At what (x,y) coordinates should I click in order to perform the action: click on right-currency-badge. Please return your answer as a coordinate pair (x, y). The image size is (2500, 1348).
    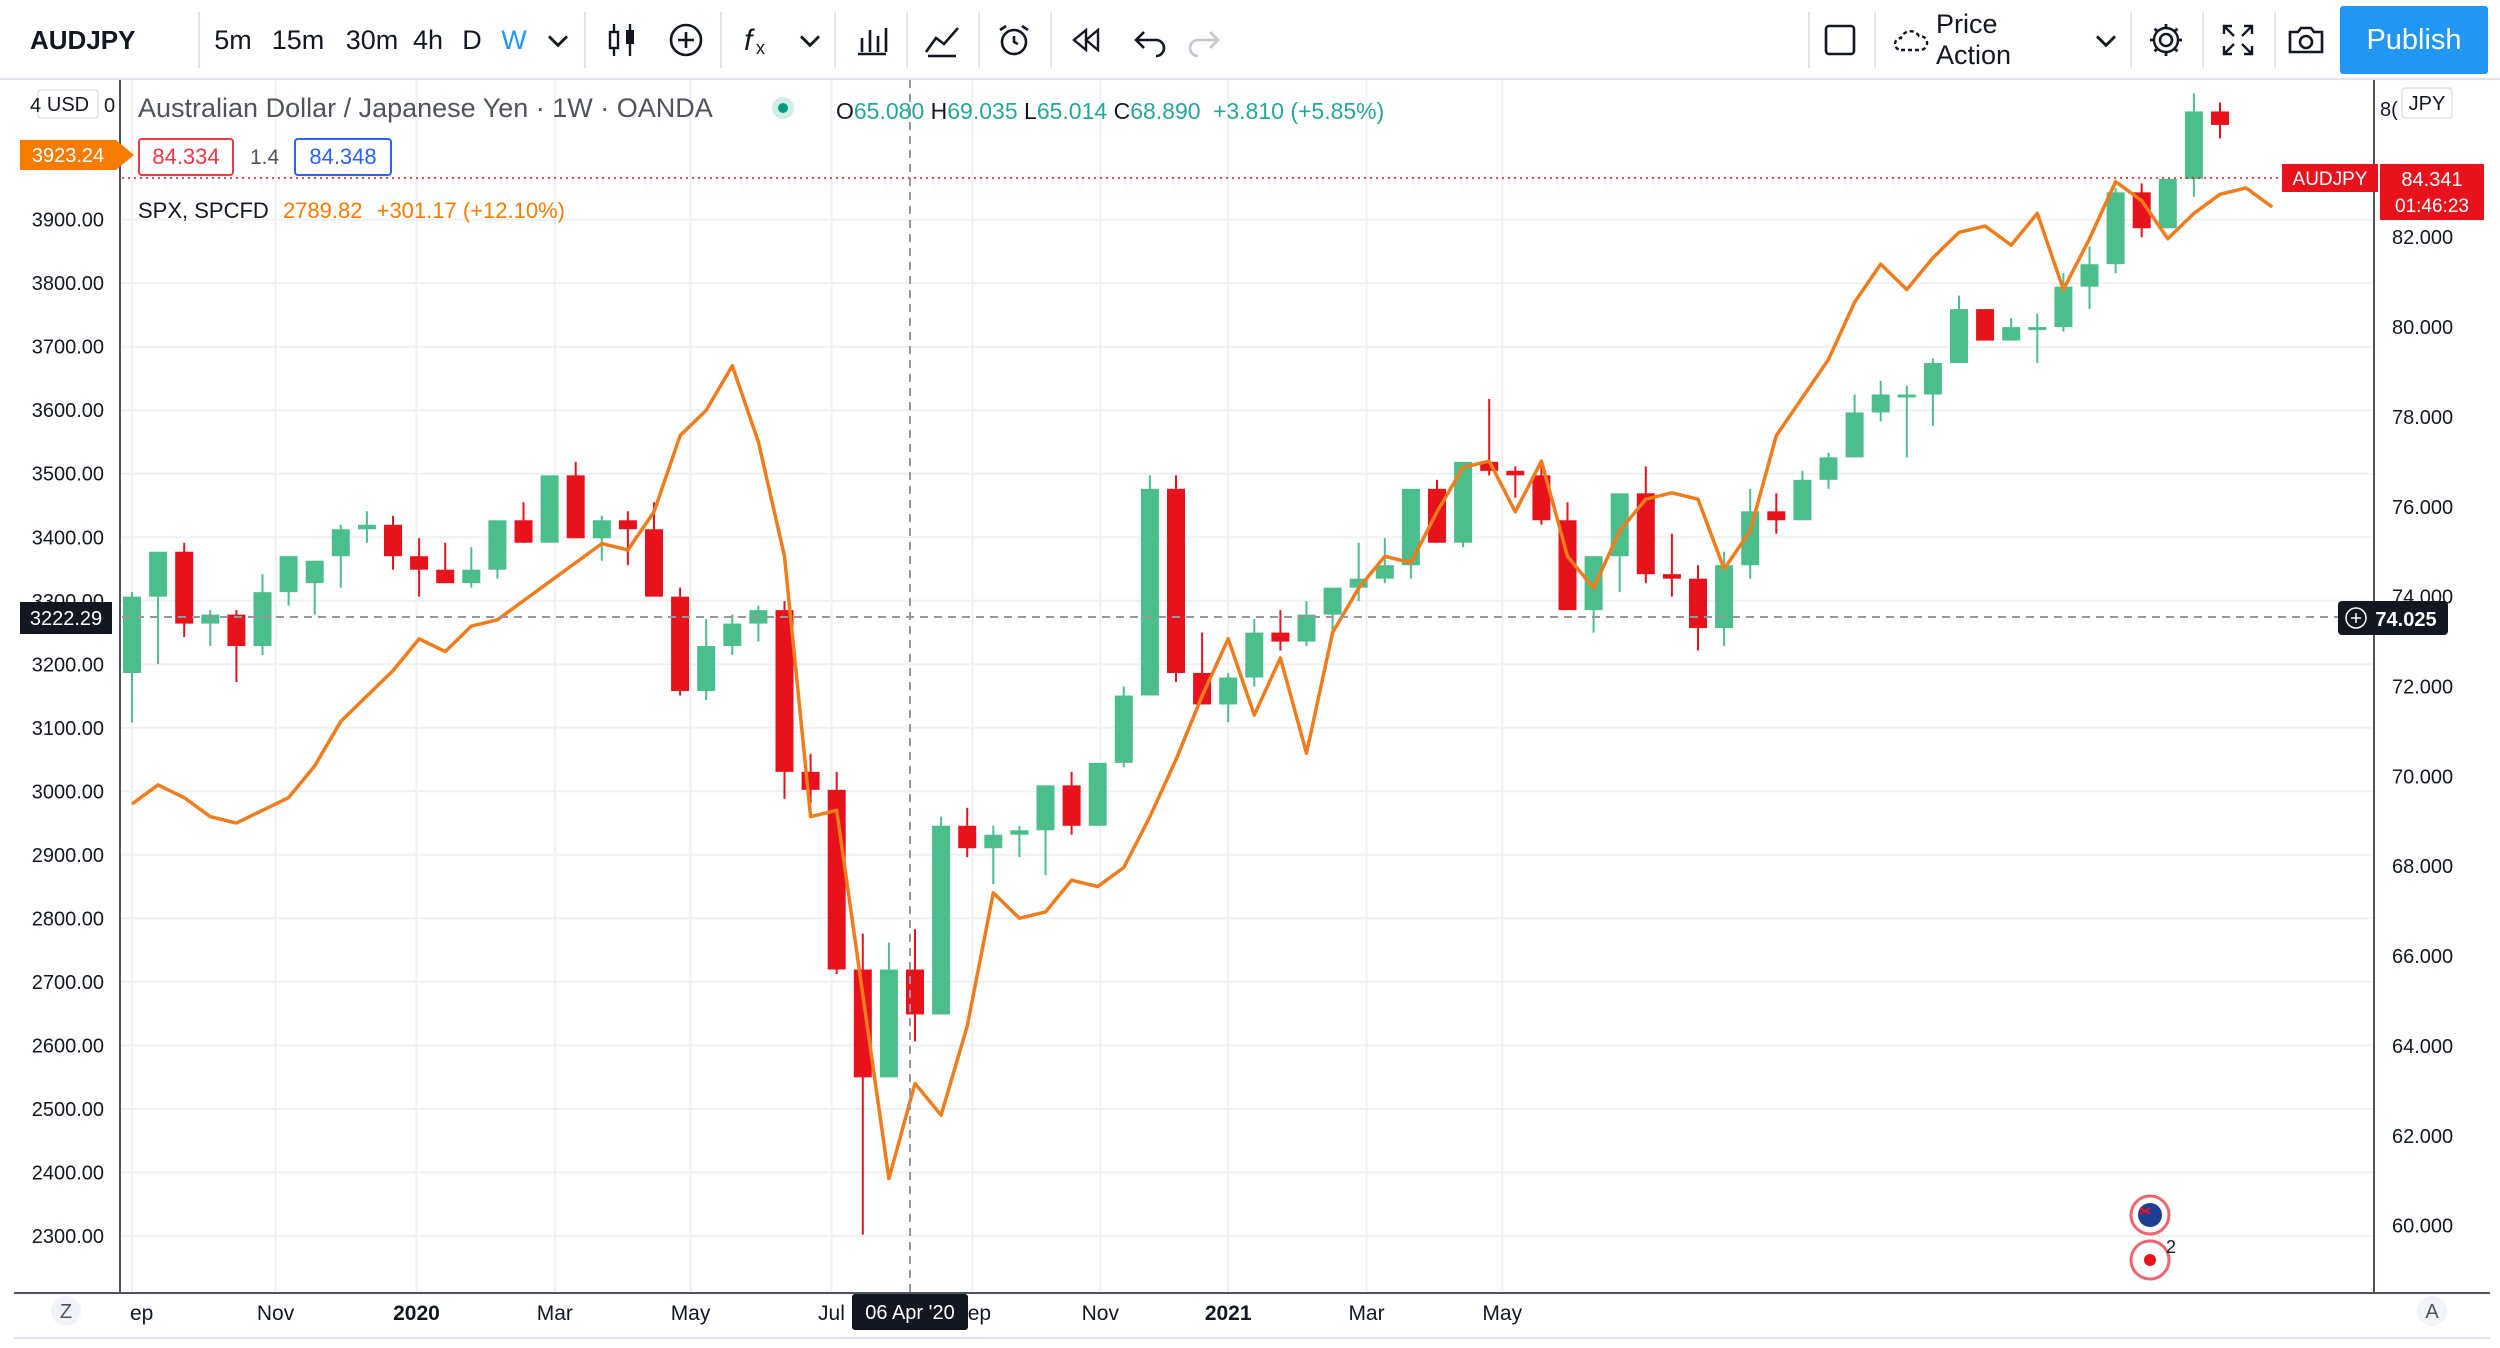
    Looking at the image, I should click on (2427, 103).